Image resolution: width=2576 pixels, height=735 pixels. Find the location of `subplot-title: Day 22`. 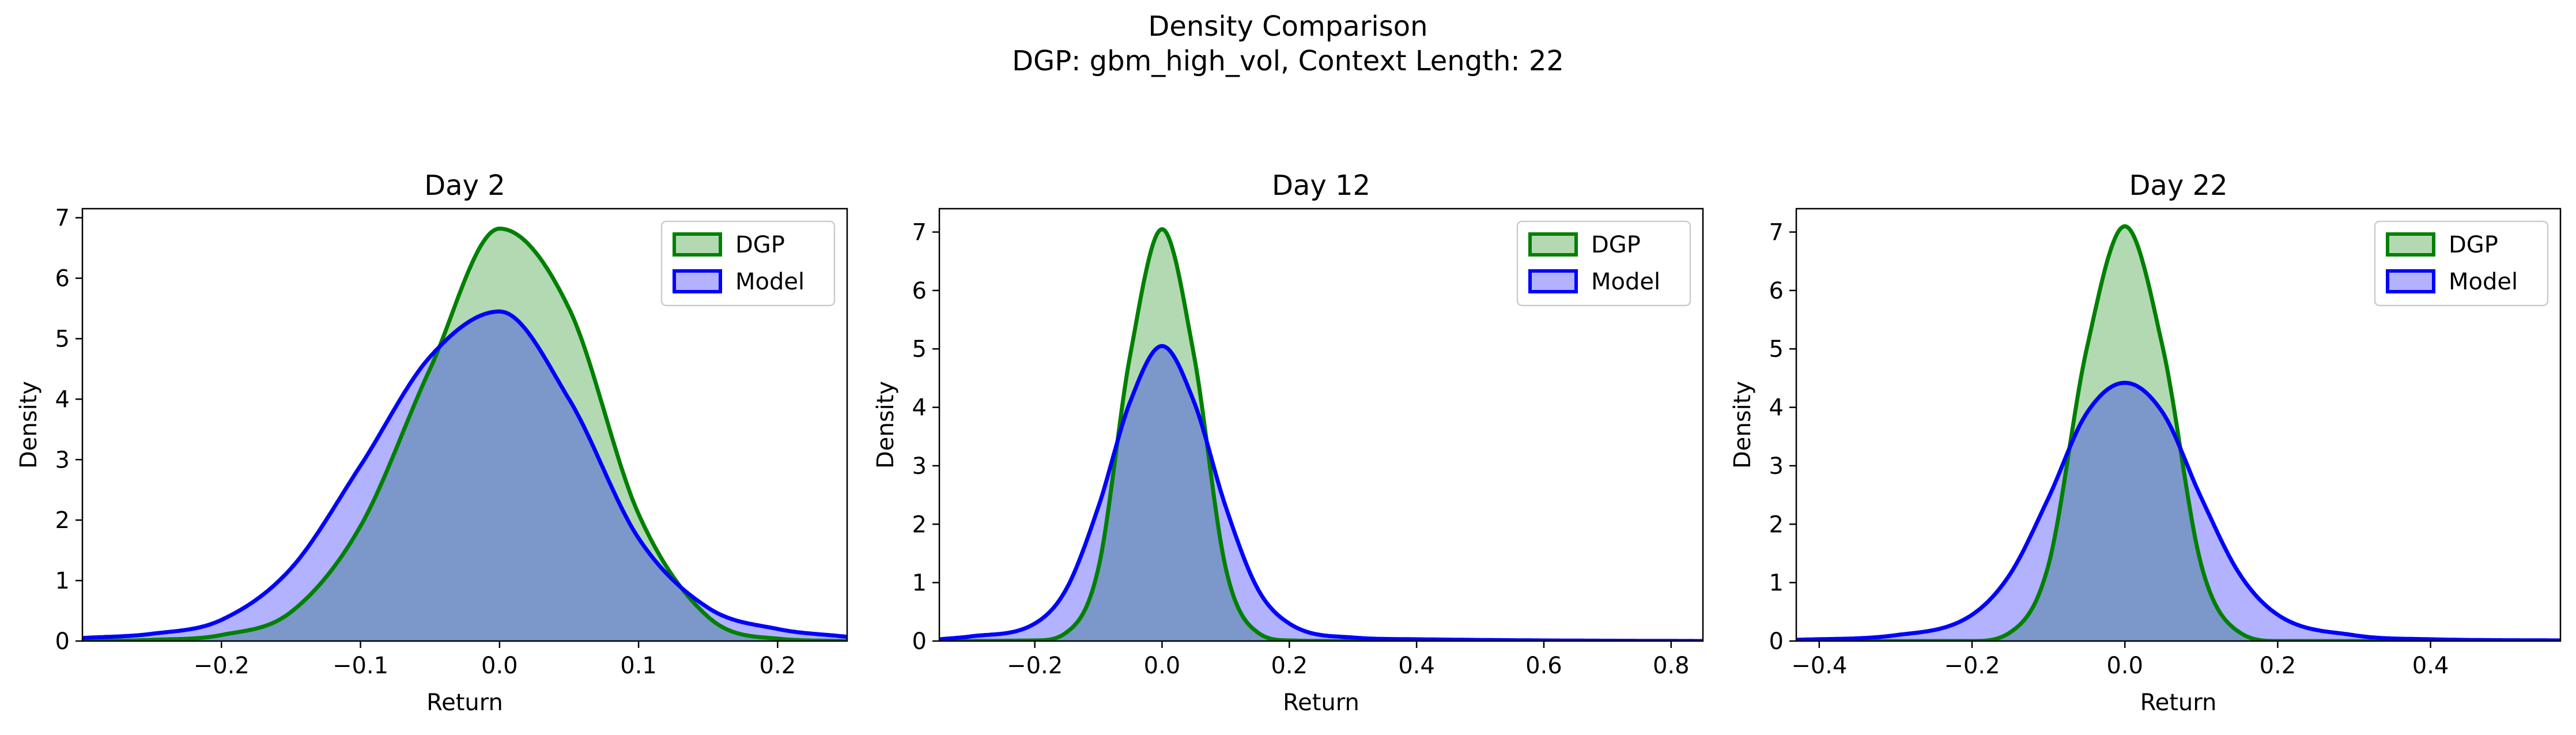

subplot-title: Day 22 is located at coordinates (2178, 185).